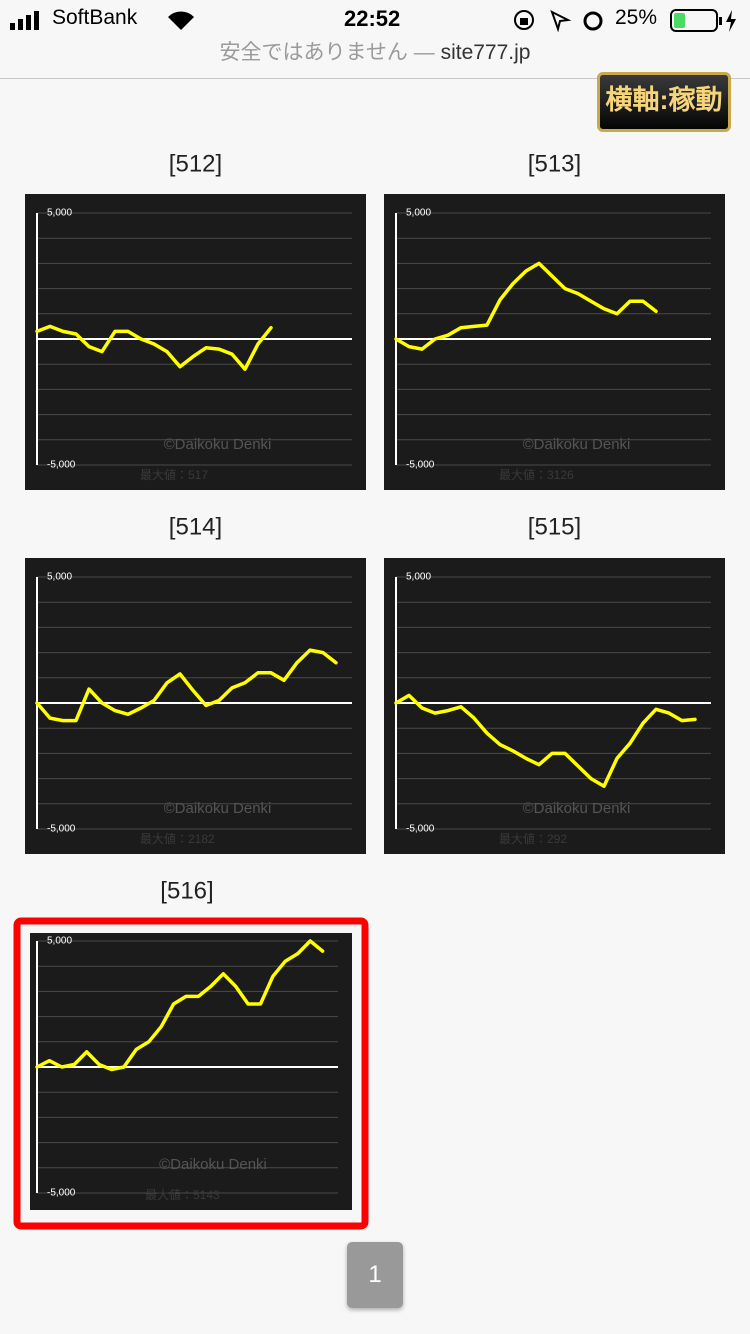 The height and width of the screenshot is (1334, 750). I want to click on host: site777.jp, so click(485, 52).